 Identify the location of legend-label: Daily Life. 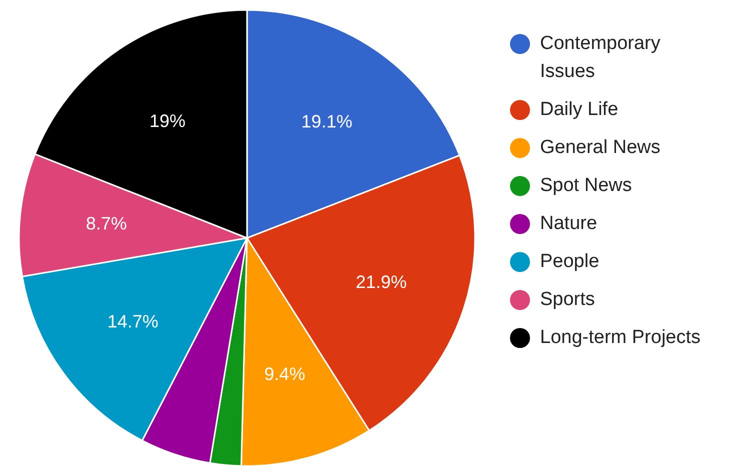
(580, 110).